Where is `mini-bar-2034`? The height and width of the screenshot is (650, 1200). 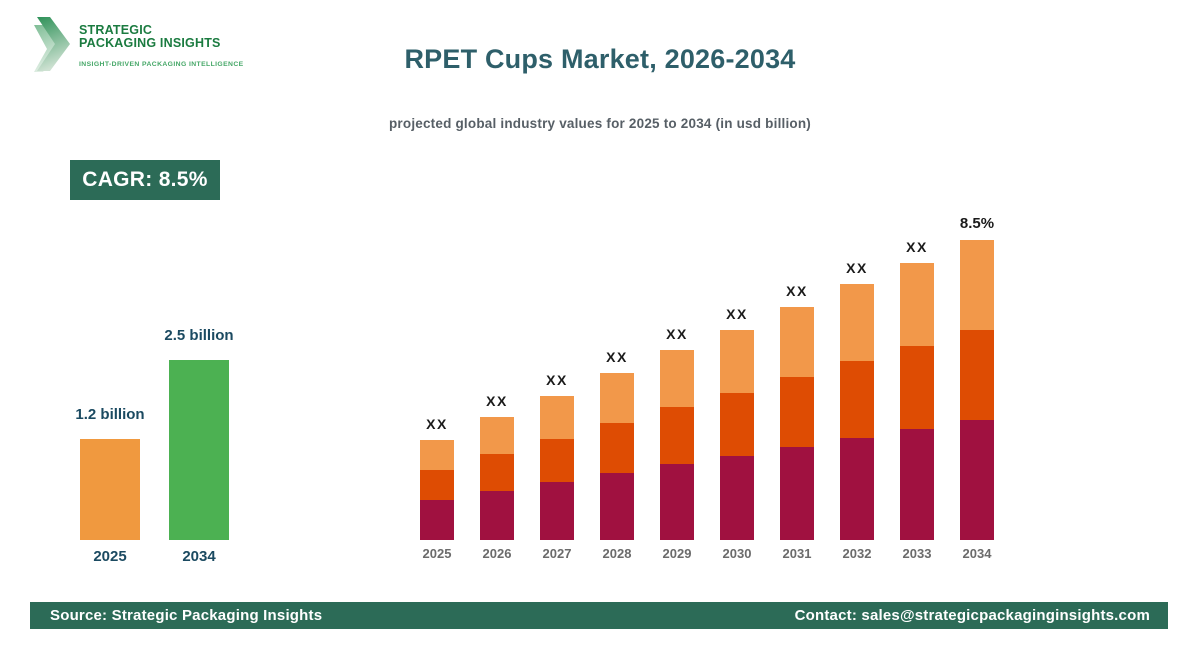
mini-bar-2034 is located at coordinates (199, 450).